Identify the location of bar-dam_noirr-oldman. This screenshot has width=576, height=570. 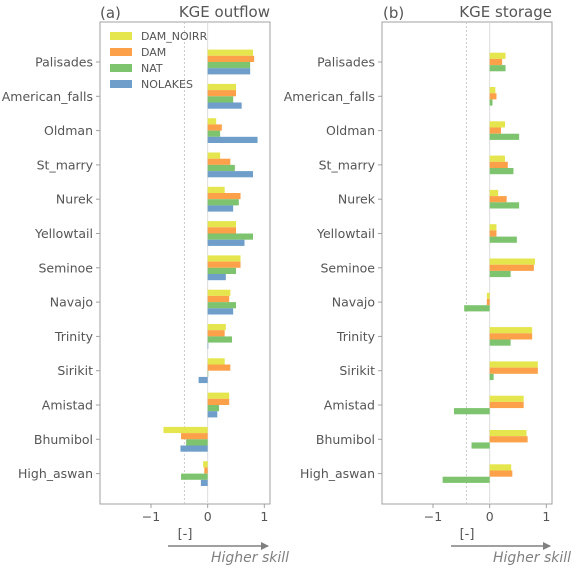
(497, 124).